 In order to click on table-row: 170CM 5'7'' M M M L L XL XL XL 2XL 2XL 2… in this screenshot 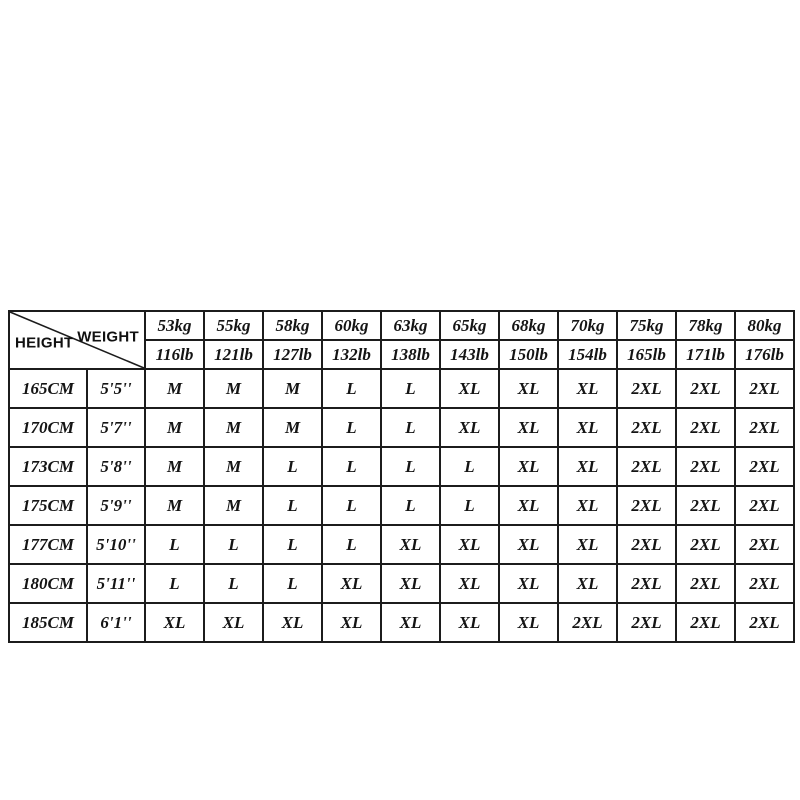, I will do `click(401, 427)`.